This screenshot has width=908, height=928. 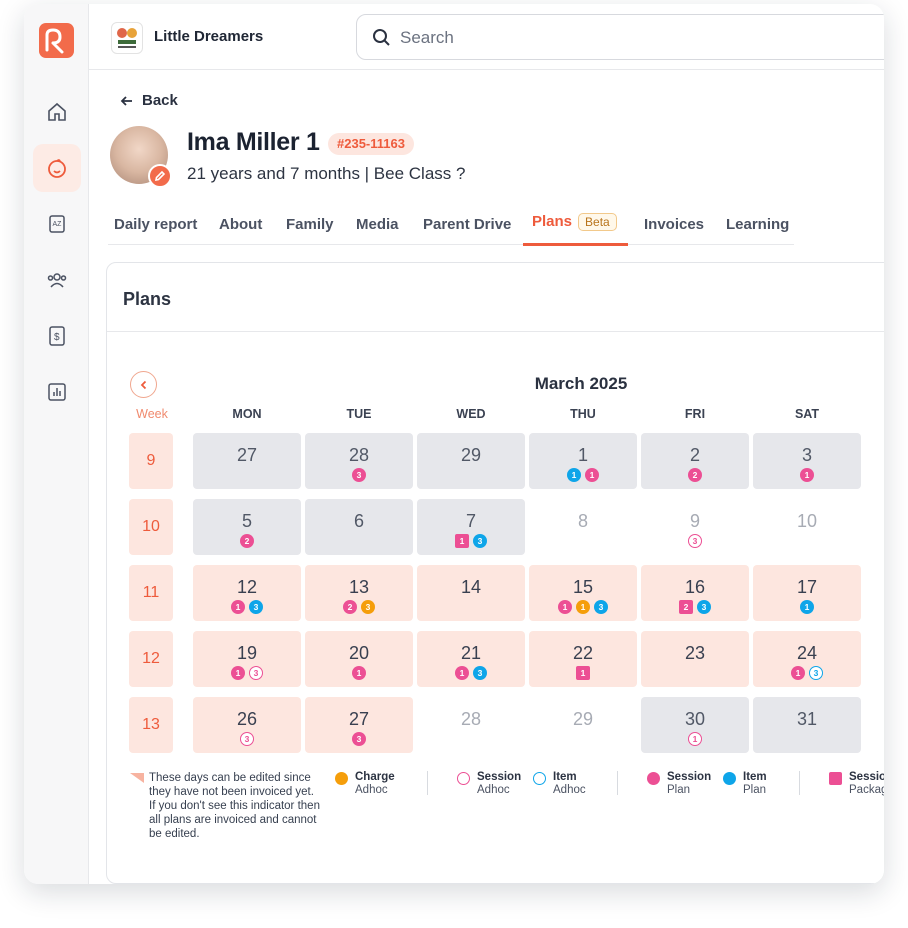 I want to click on calendar-day: 21 1 3, so click(x=471, y=659).